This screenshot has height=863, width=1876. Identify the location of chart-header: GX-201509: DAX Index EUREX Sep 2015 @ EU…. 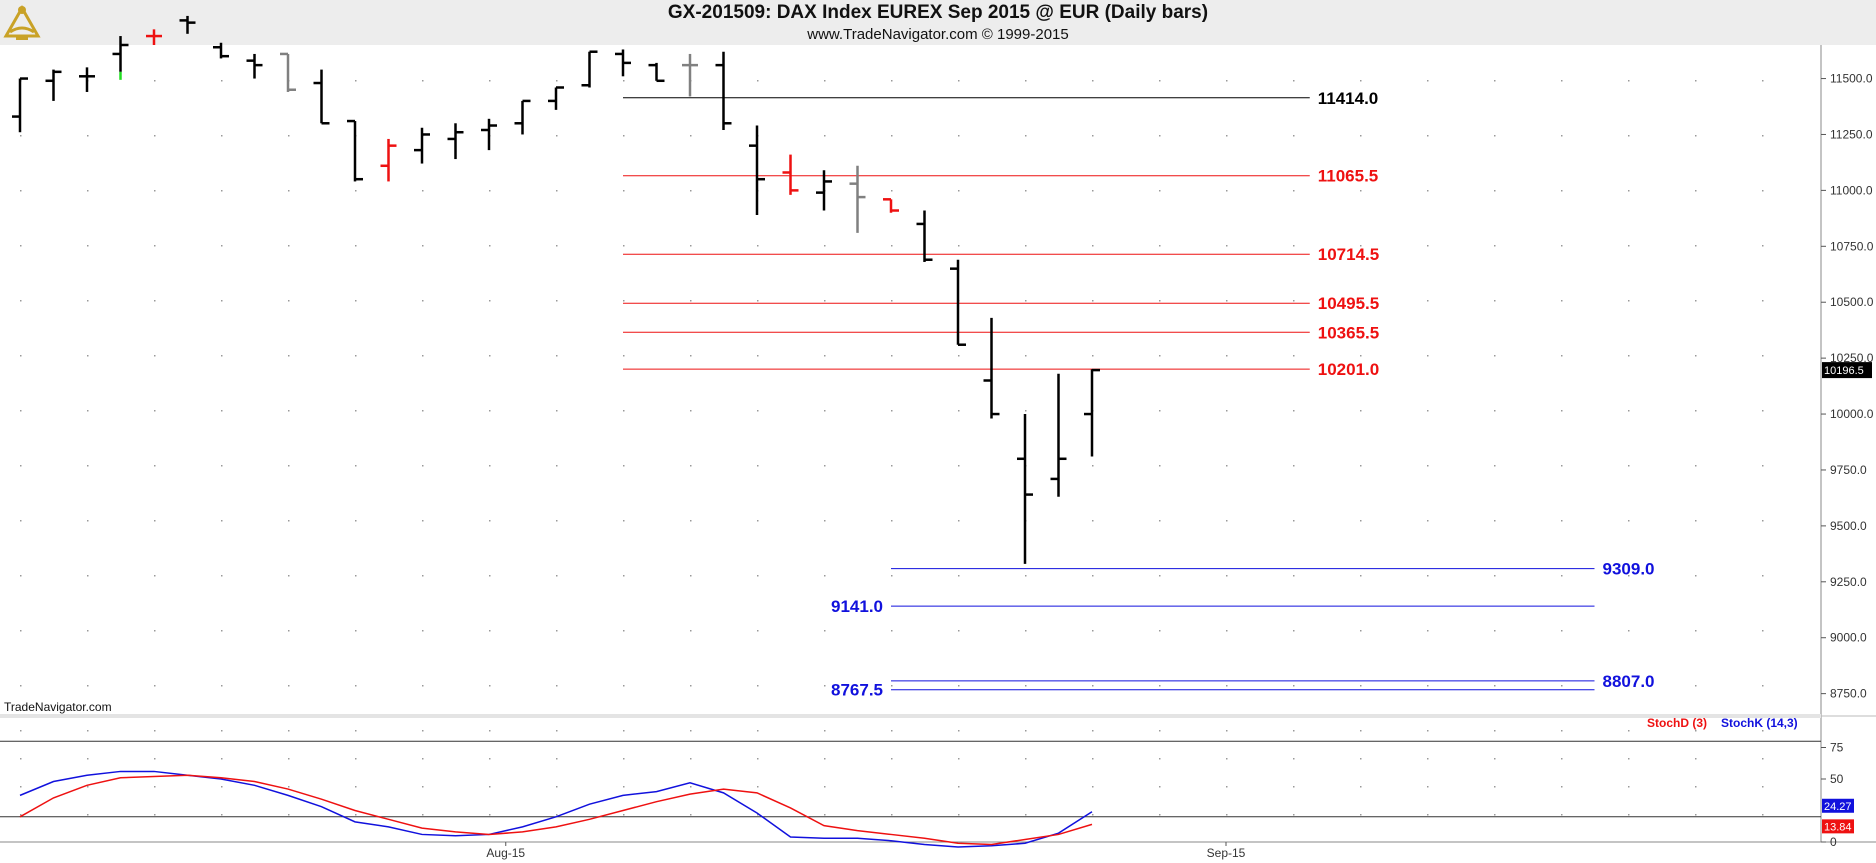
(938, 22).